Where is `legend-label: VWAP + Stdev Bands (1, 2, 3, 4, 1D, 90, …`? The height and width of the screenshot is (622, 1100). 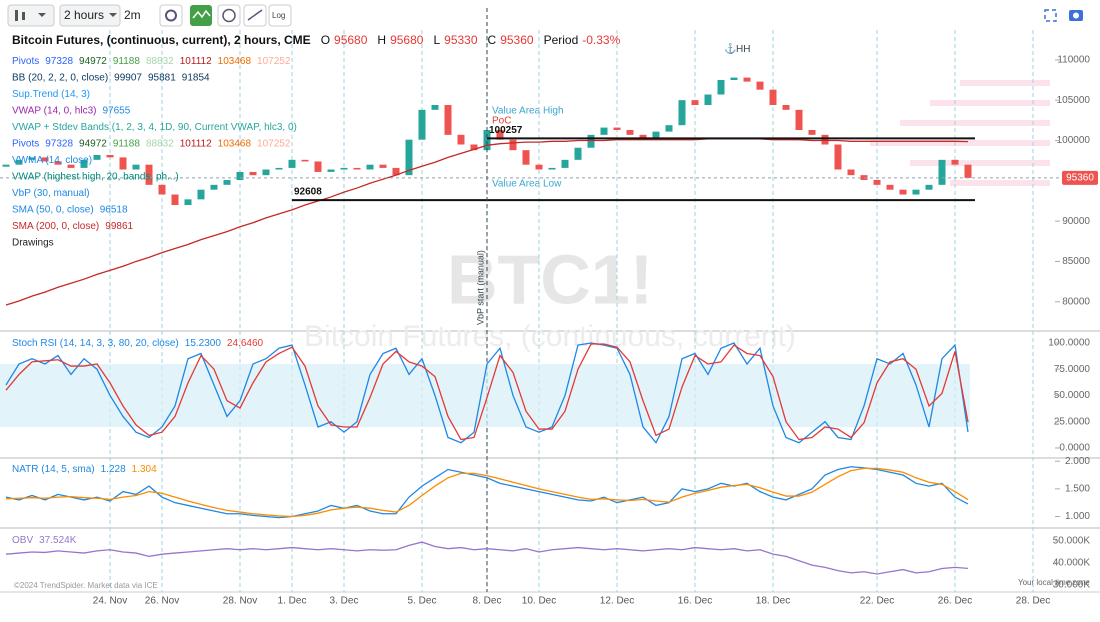
legend-label: VWAP + Stdev Bands (1, 2, 3, 4, 1D, 90, … is located at coordinates (154, 127).